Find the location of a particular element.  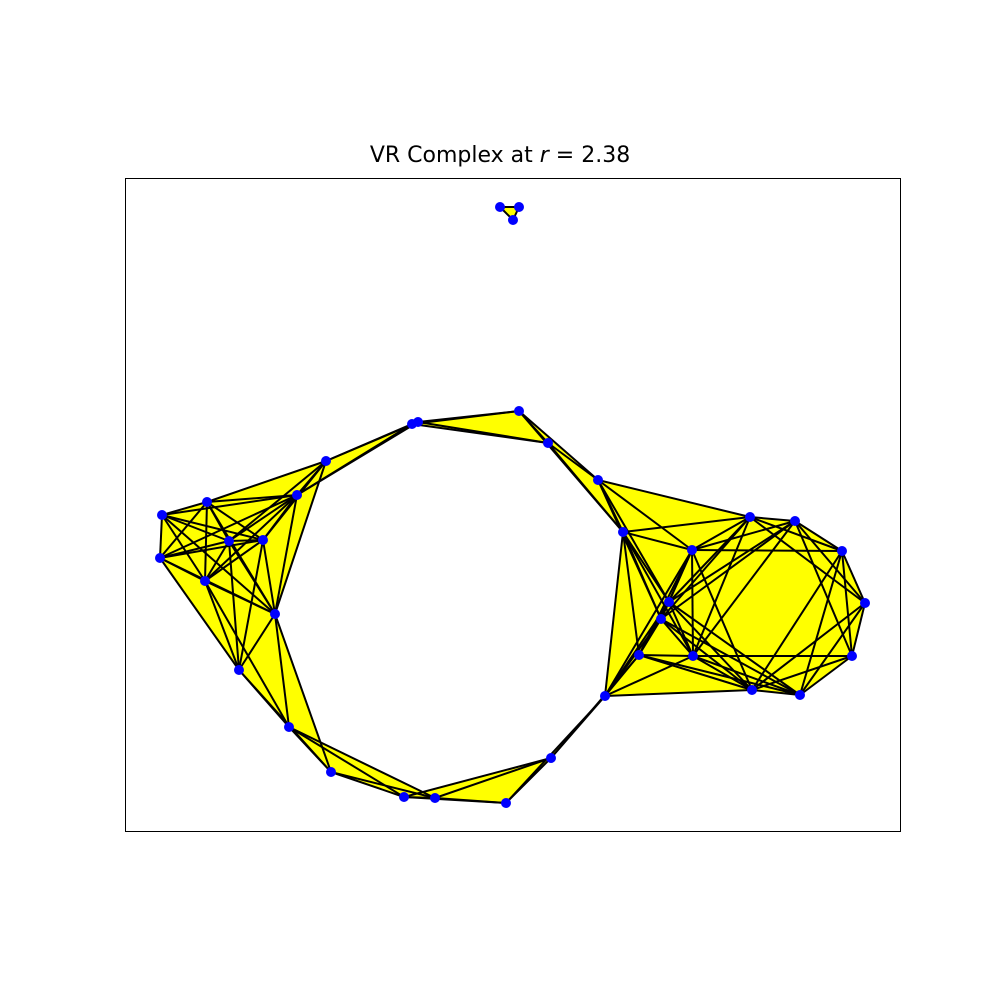

title-prefix: VR Complex at is located at coordinates (454, 155).